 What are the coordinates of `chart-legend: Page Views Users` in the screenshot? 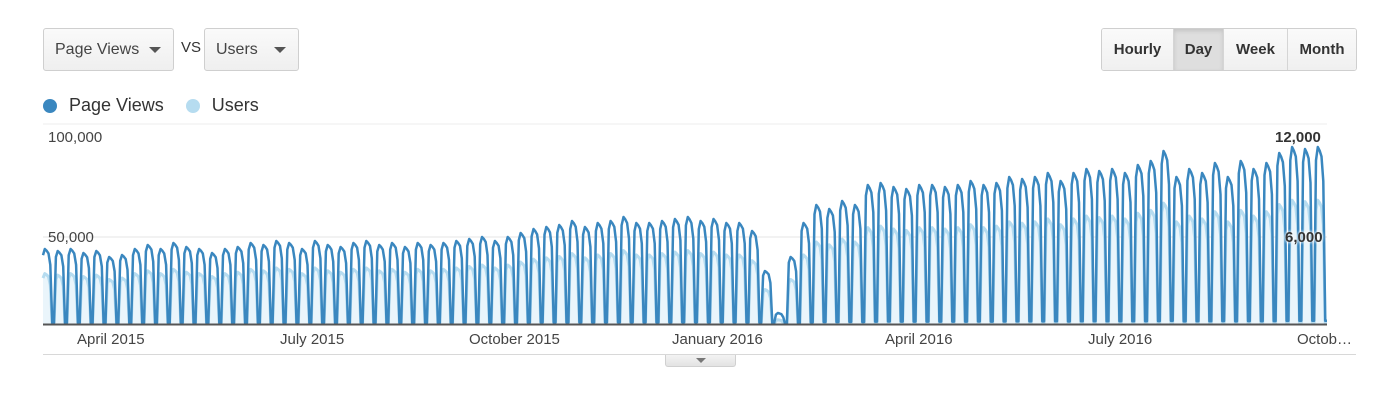 It's located at (162, 105).